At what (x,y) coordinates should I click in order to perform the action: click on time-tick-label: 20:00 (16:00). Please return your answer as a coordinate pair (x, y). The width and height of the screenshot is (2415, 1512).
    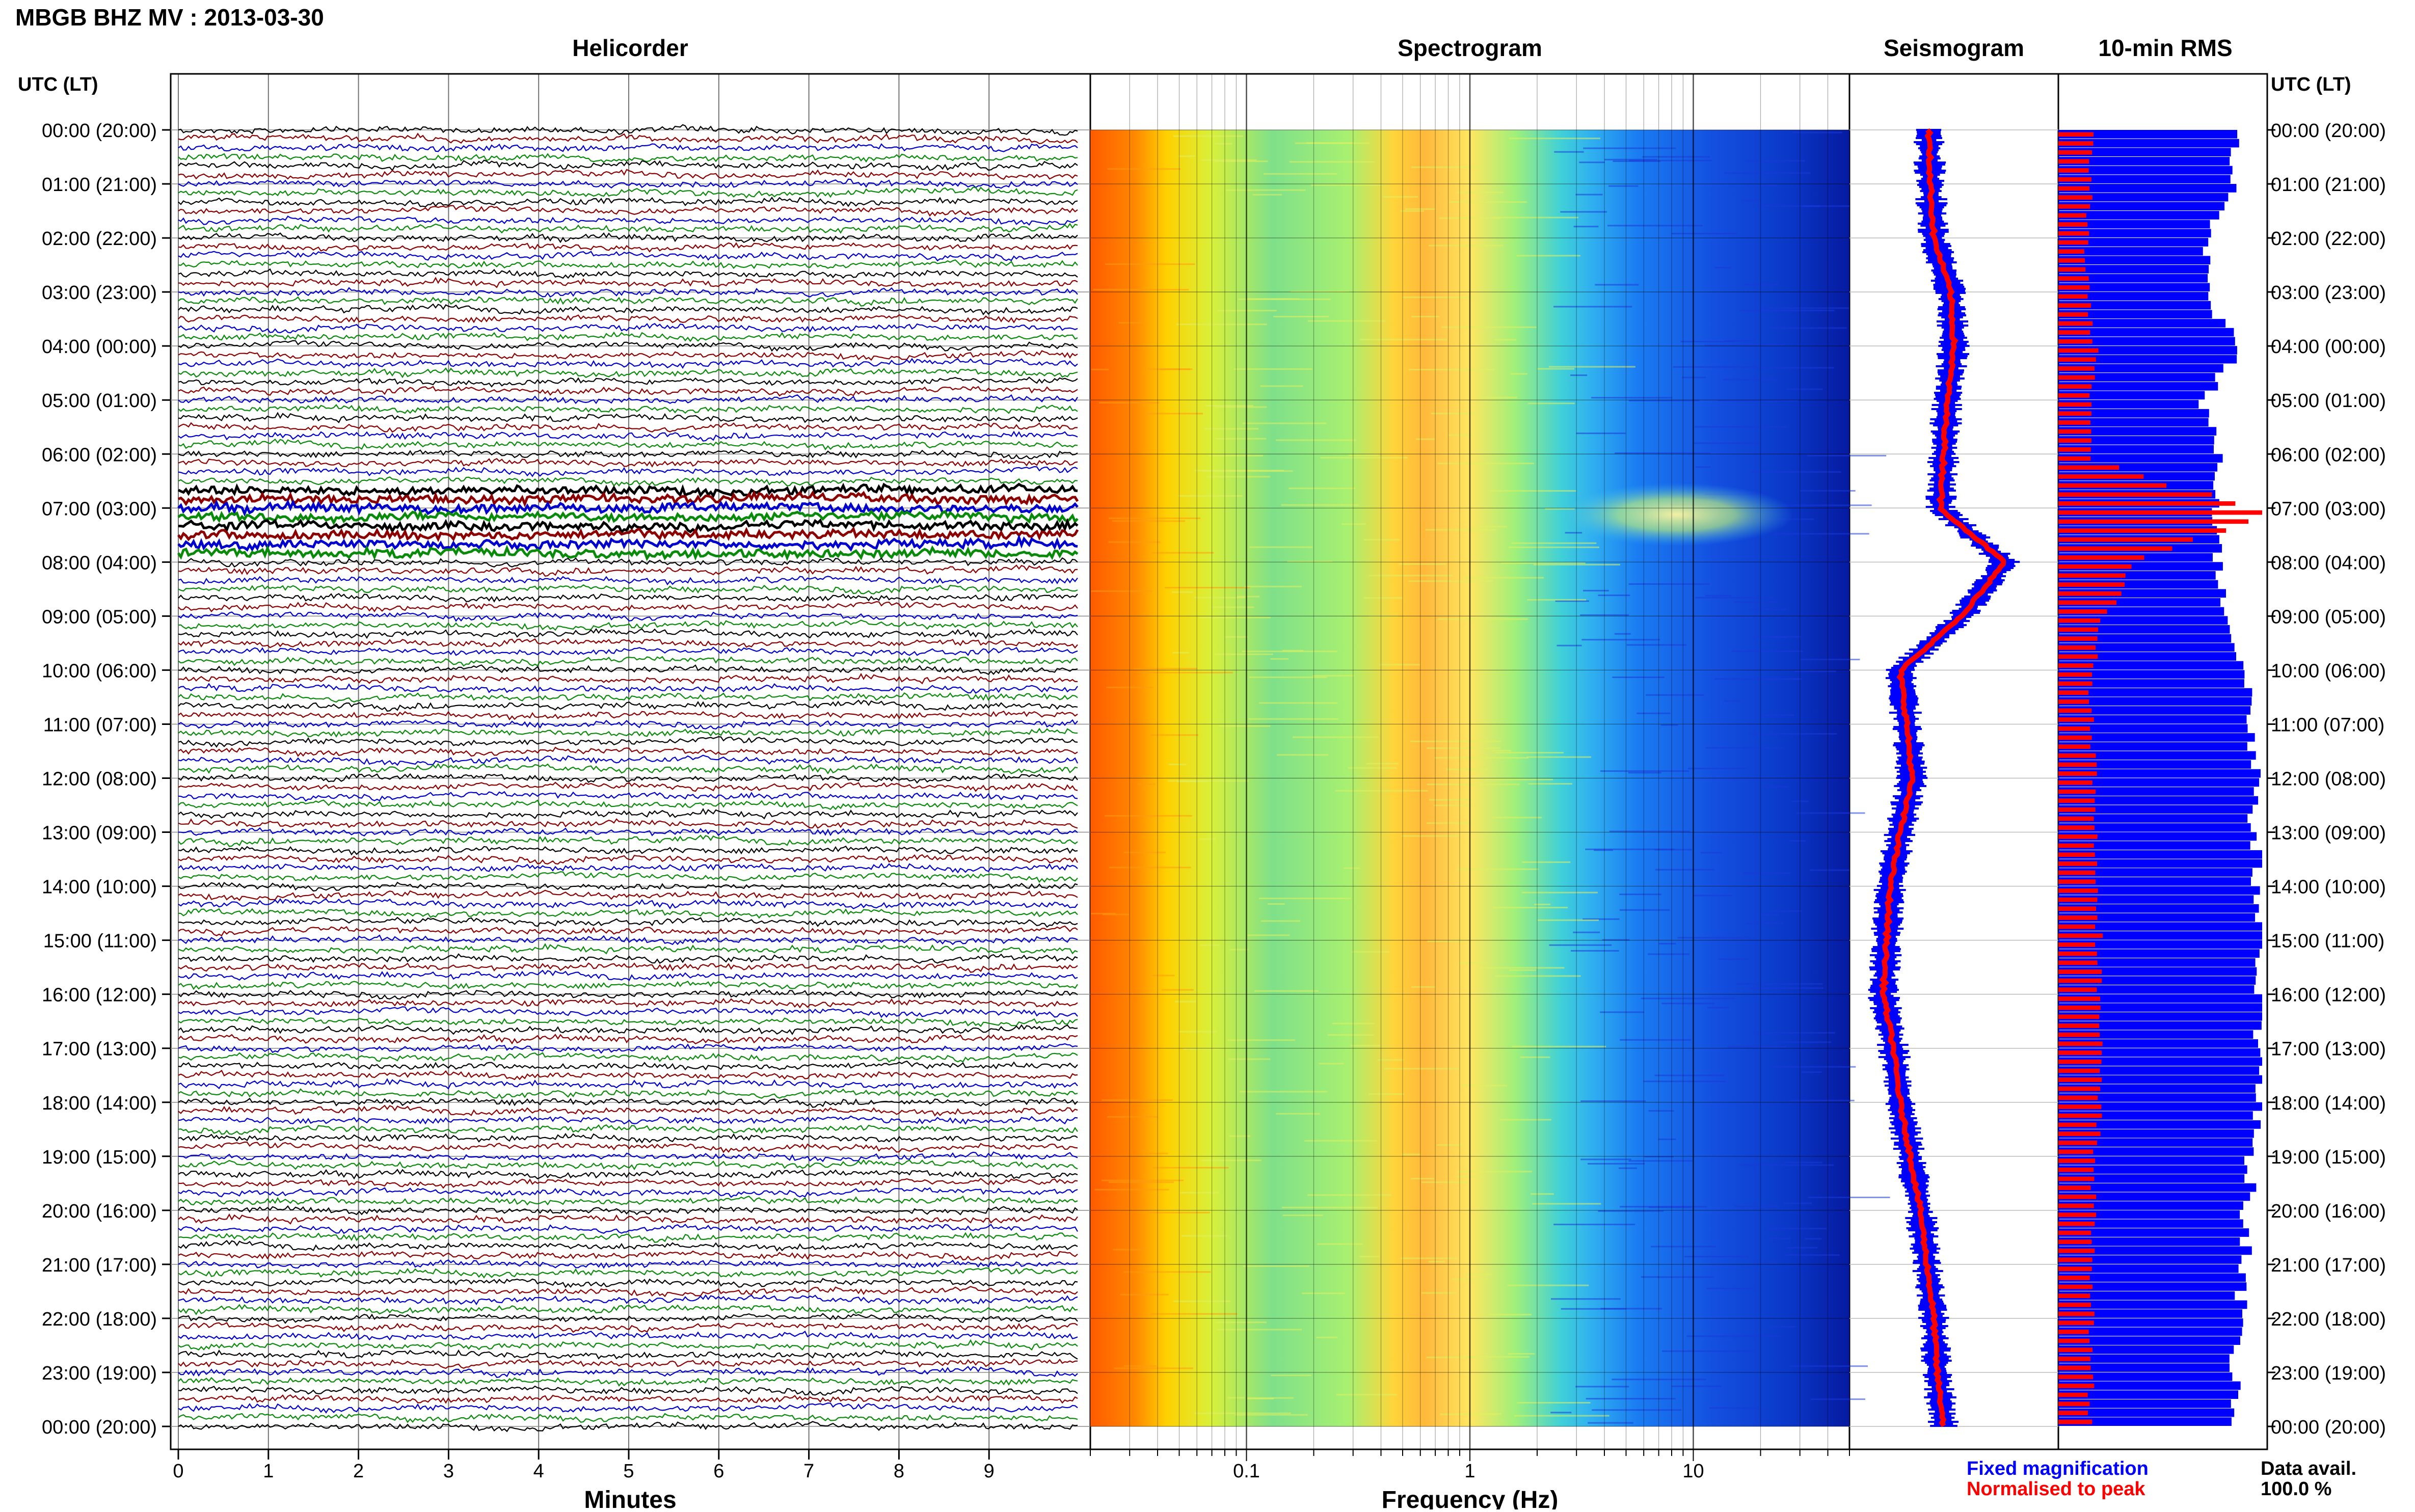
    Looking at the image, I should click on (99, 1211).